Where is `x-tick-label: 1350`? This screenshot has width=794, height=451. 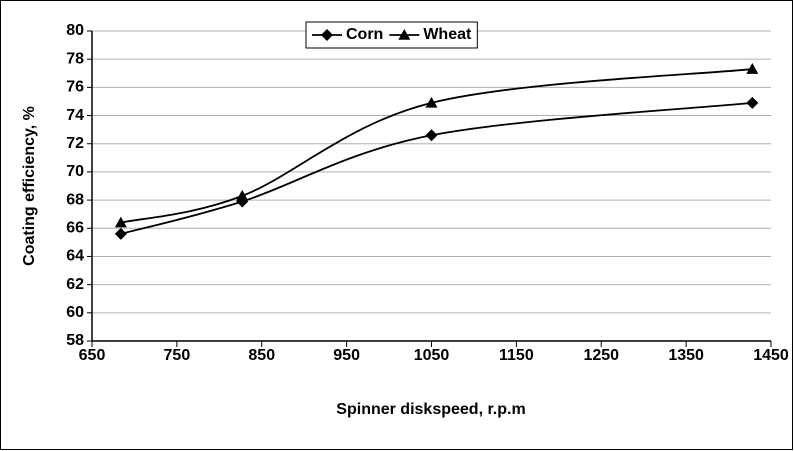
x-tick-label: 1350 is located at coordinates (686, 355).